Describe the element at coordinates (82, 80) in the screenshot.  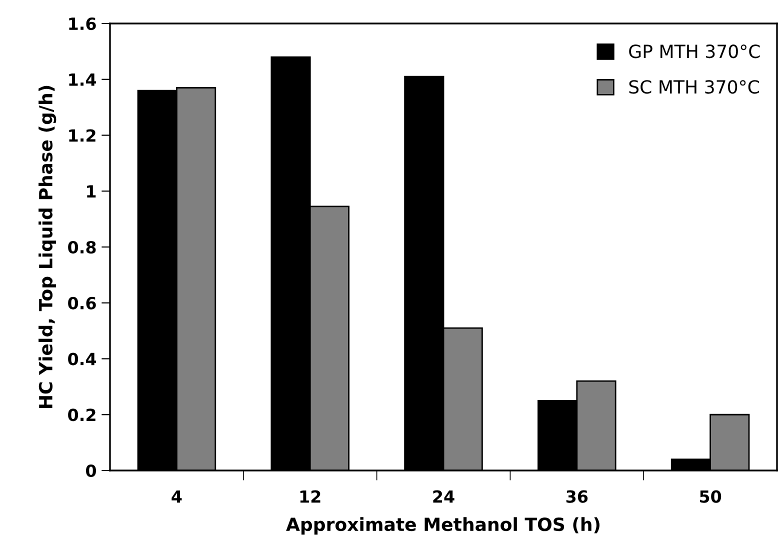
I see `y-tick-label: 1.4` at that location.